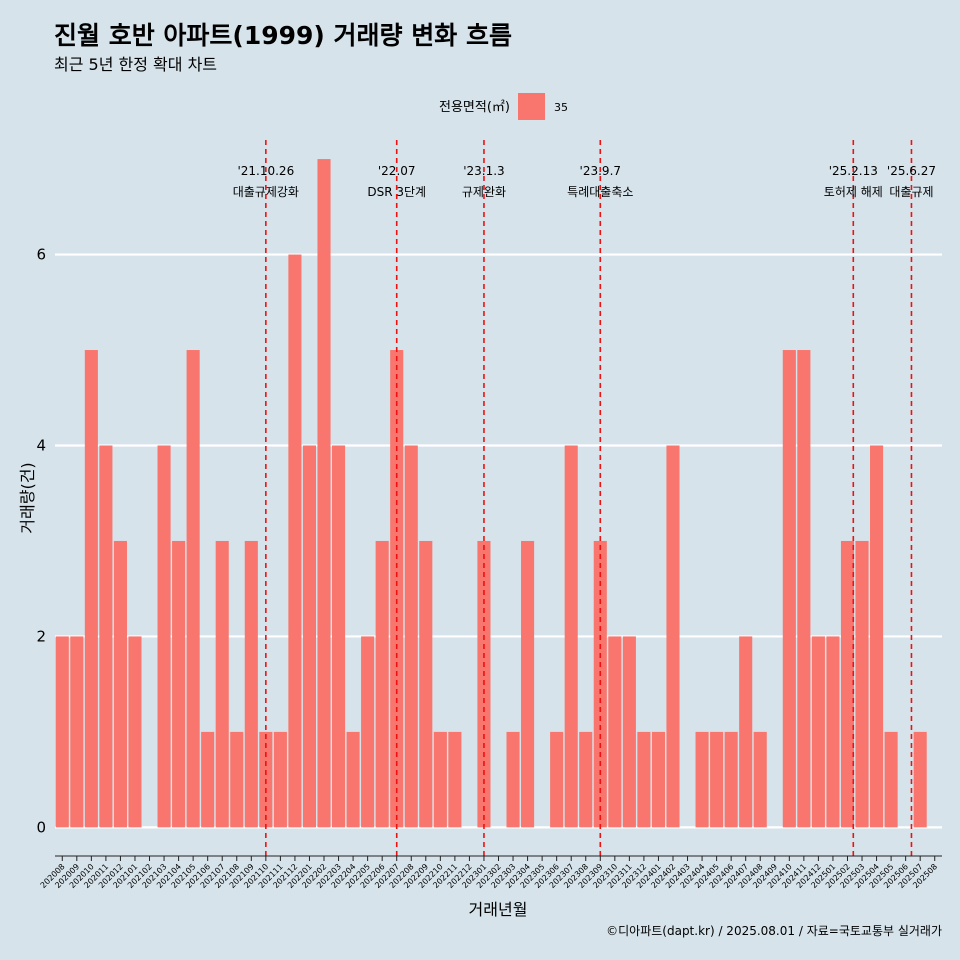  Describe the element at coordinates (396, 192) in the screenshot. I see `event-label: DSR 3단계` at that location.